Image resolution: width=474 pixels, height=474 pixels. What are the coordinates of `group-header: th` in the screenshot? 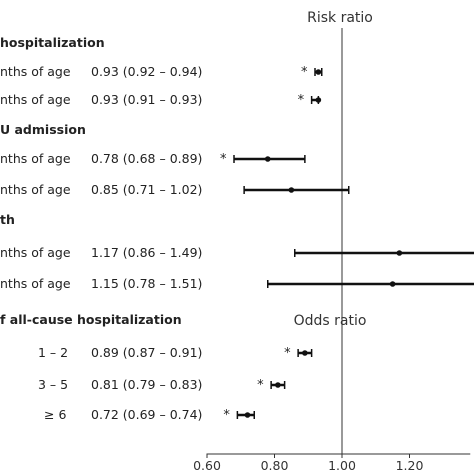 It's located at (7, 219).